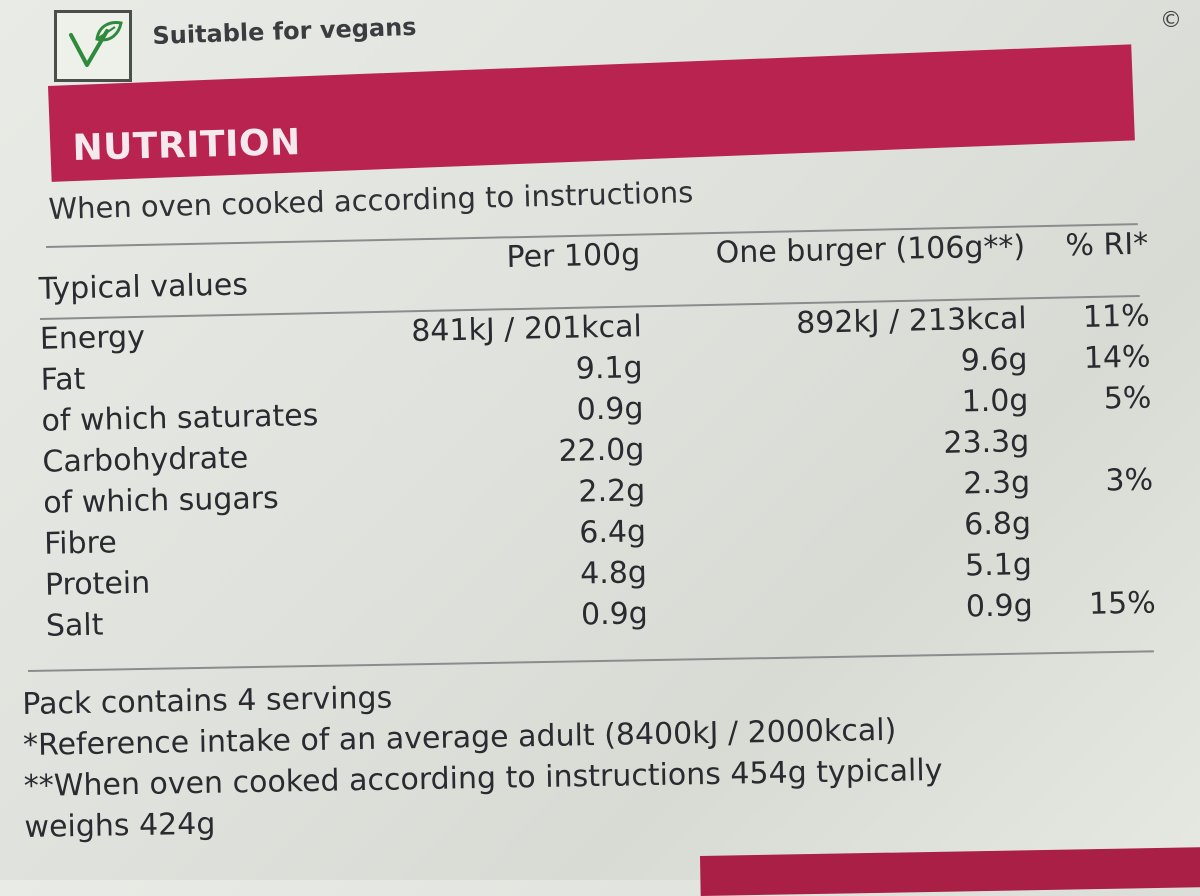  Describe the element at coordinates (996, 483) in the screenshot. I see `per-burger-value: 2.3g` at that location.